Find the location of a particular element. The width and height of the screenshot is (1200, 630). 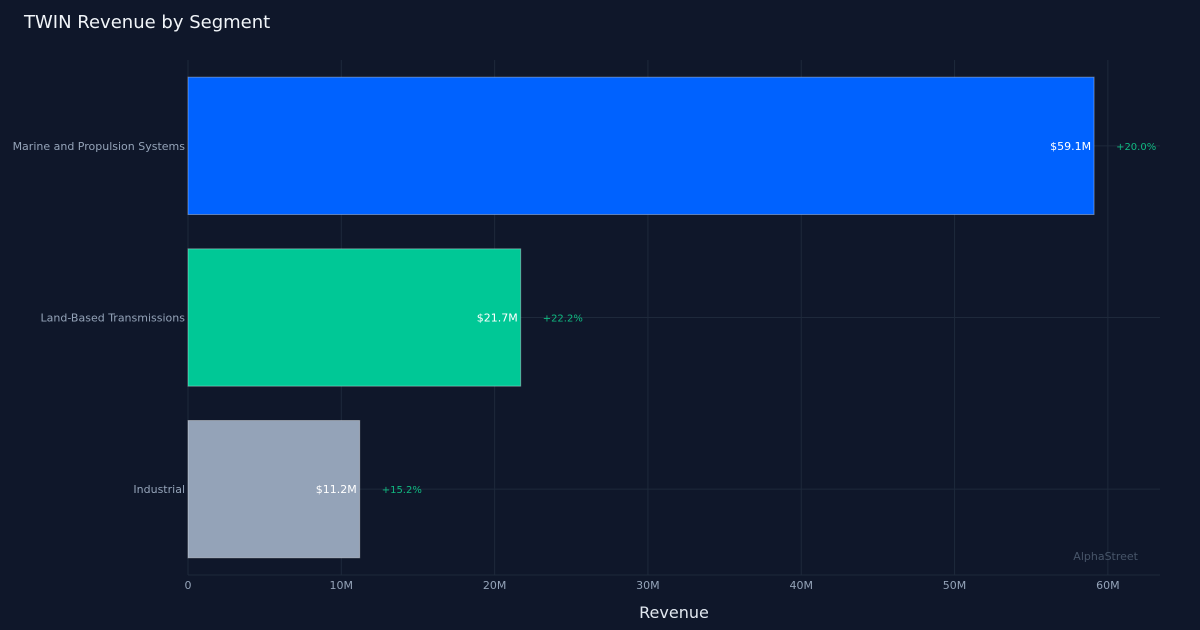

x-tick-label: 20M is located at coordinates (495, 585).